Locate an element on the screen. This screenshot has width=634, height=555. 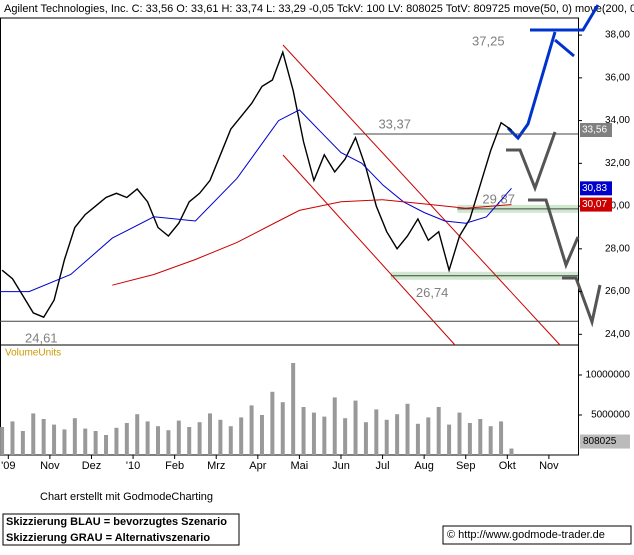
x-tick-label: '09 is located at coordinates (8, 466).